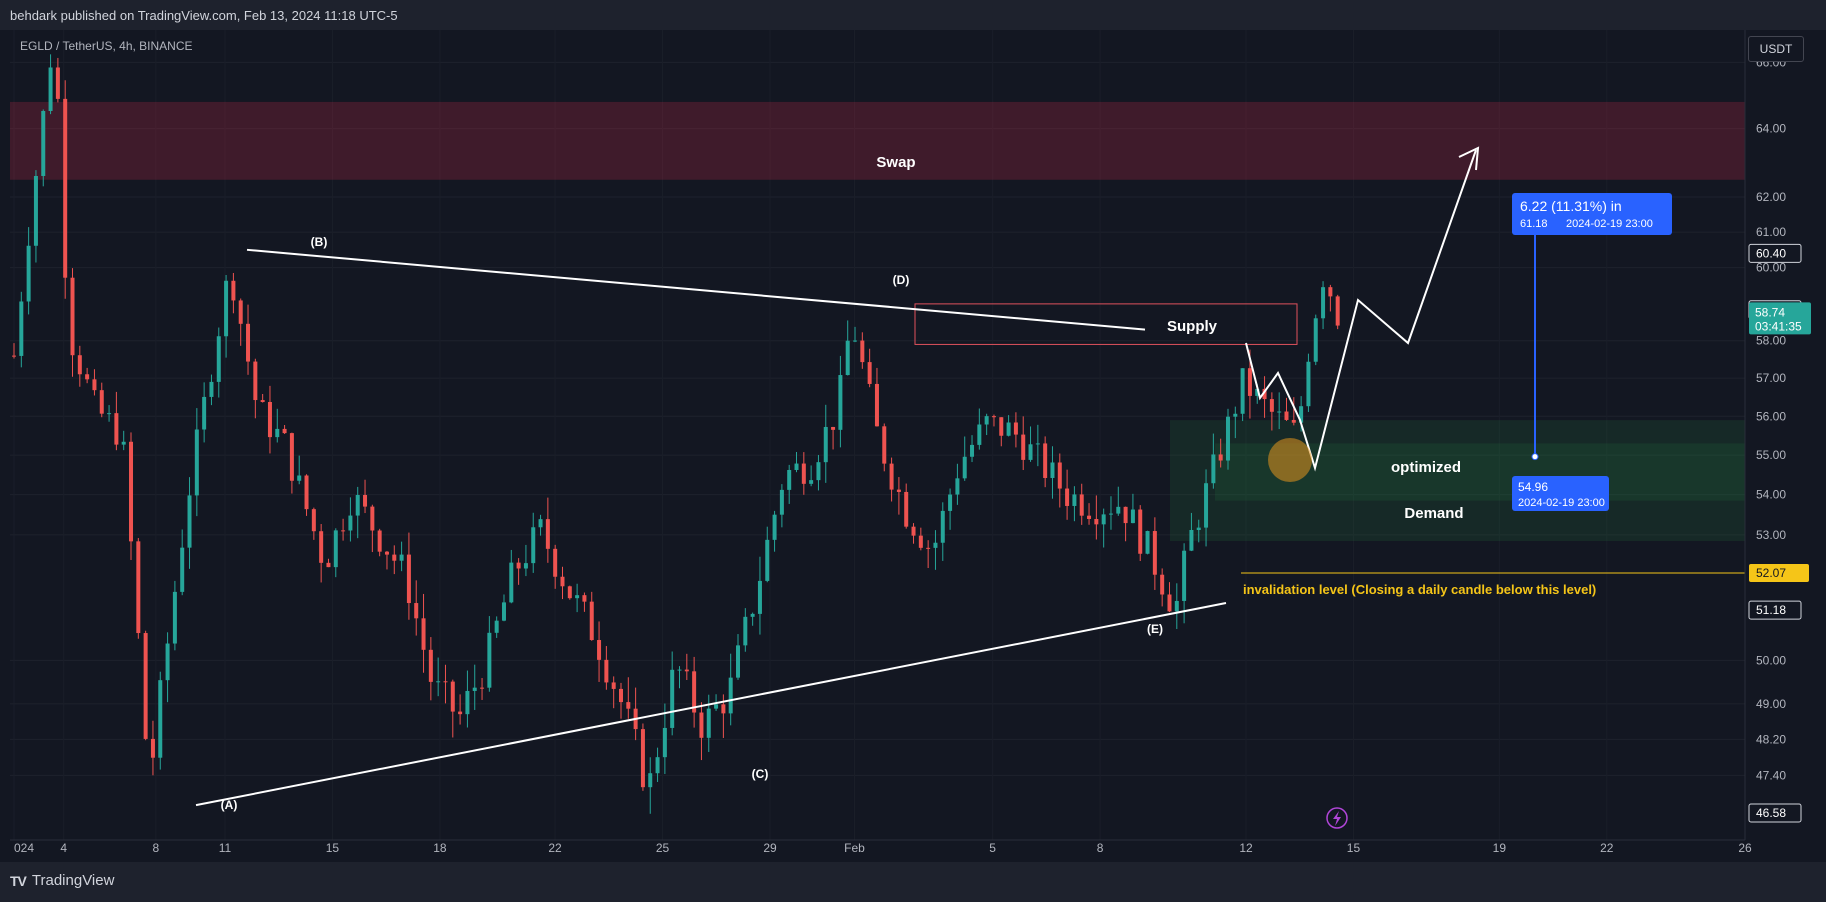 This screenshot has height=902, width=1826. What do you see at coordinates (73, 880) in the screenshot?
I see `brand-text: TradingView` at bounding box center [73, 880].